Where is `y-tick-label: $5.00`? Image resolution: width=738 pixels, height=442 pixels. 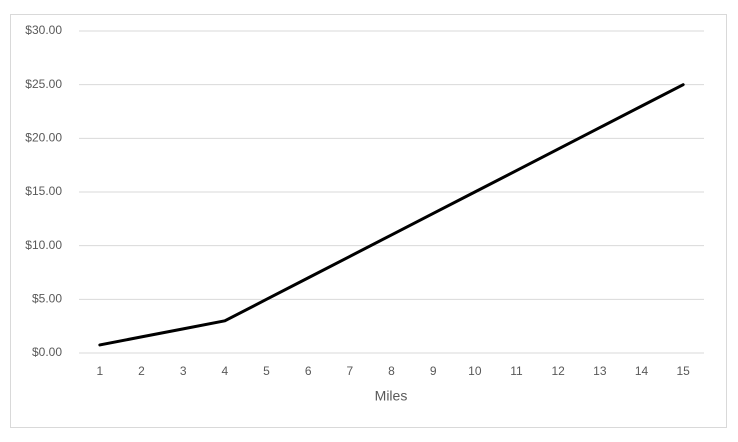
y-tick-label: $5.00 is located at coordinates (47, 299).